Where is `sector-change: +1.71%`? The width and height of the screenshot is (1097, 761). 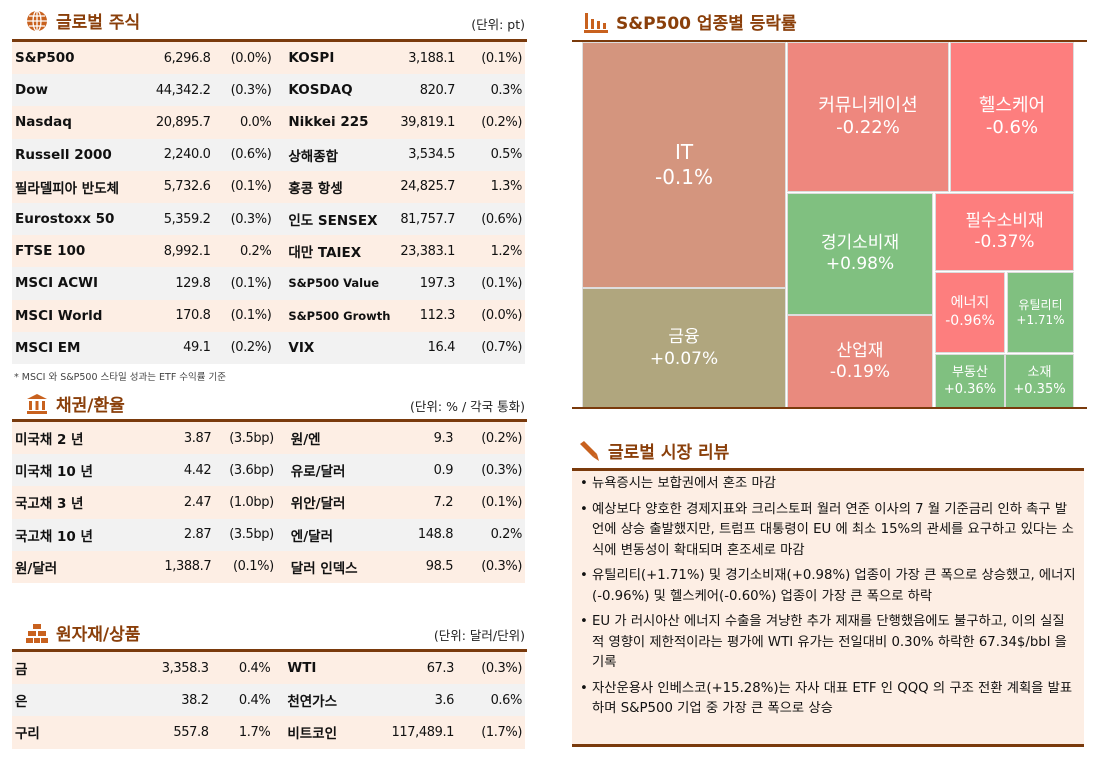
sector-change: +1.71% is located at coordinates (1040, 319).